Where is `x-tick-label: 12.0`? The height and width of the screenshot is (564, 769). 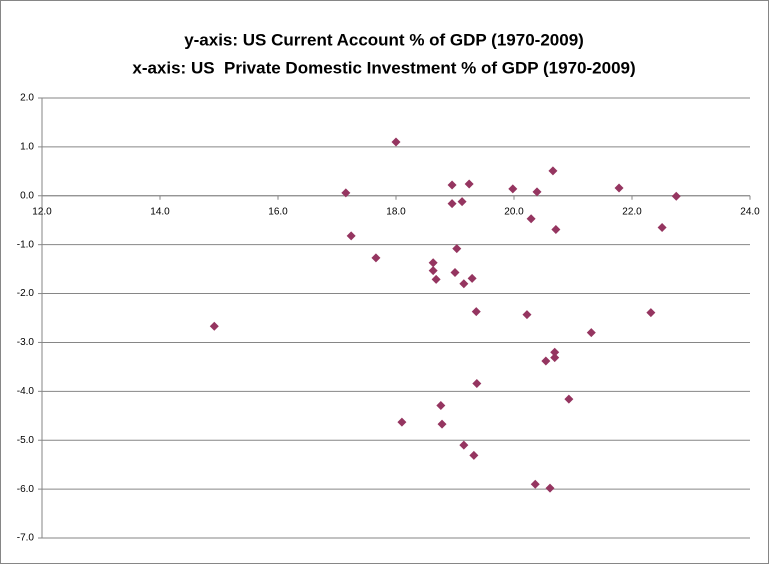
x-tick-label: 12.0 is located at coordinates (42, 211).